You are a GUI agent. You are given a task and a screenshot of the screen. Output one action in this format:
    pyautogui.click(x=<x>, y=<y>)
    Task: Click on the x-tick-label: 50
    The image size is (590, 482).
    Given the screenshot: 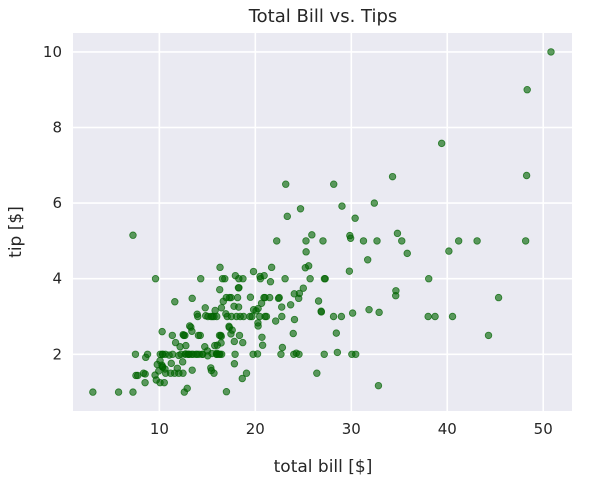 What is the action you would take?
    pyautogui.click(x=543, y=429)
    